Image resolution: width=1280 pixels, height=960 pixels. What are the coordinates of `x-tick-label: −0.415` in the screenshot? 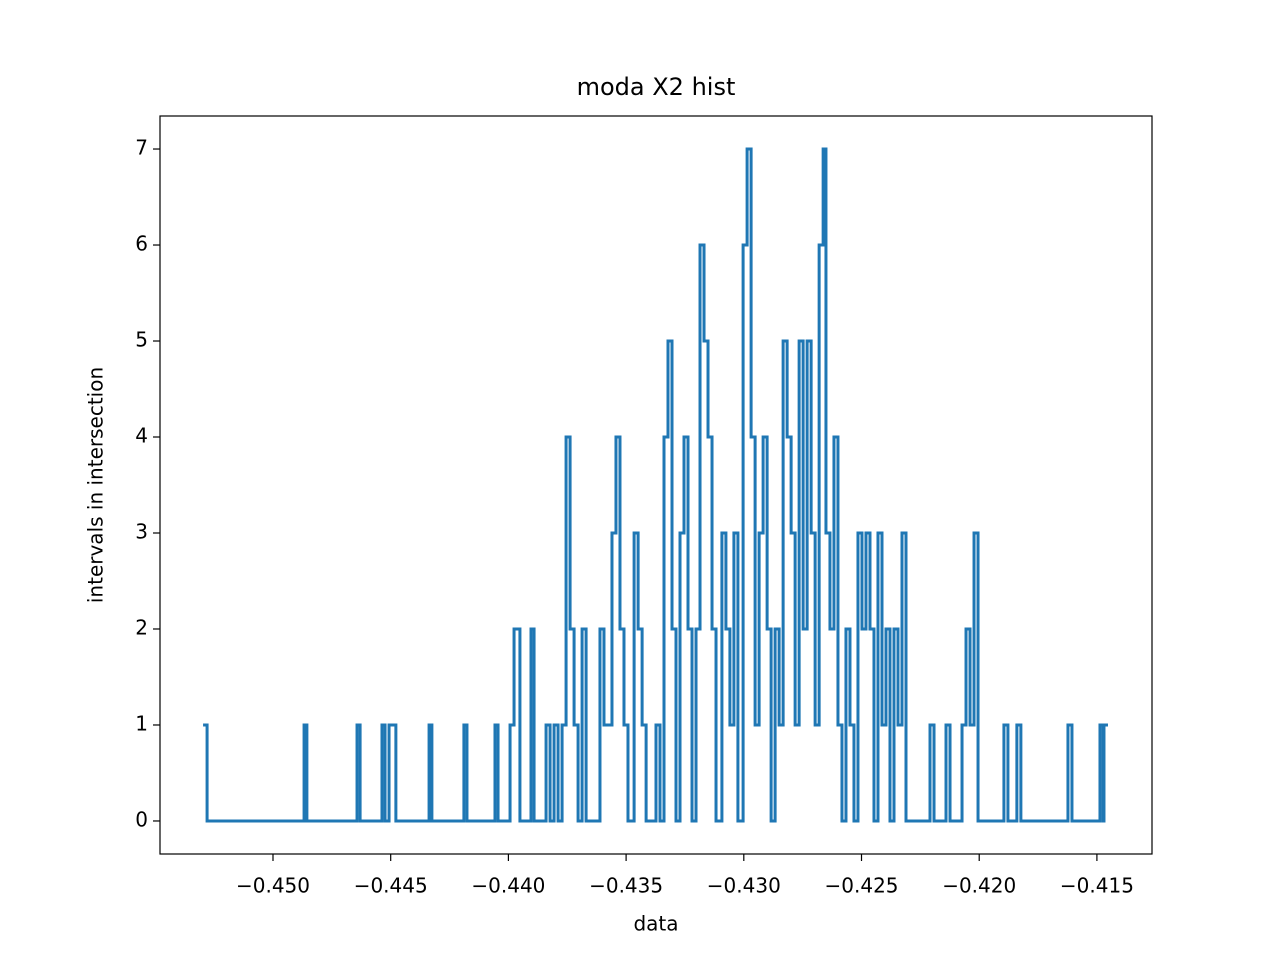 It's located at (1097, 886).